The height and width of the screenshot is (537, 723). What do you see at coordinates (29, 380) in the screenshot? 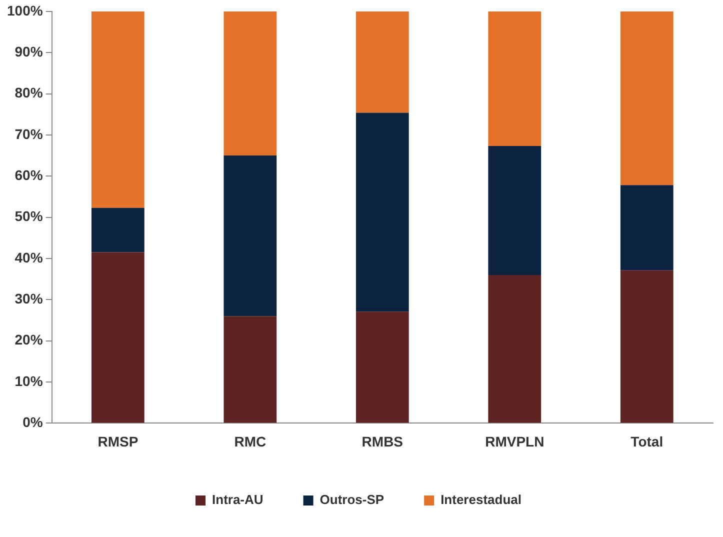
I see `y-tick-label: 10%` at bounding box center [29, 380].